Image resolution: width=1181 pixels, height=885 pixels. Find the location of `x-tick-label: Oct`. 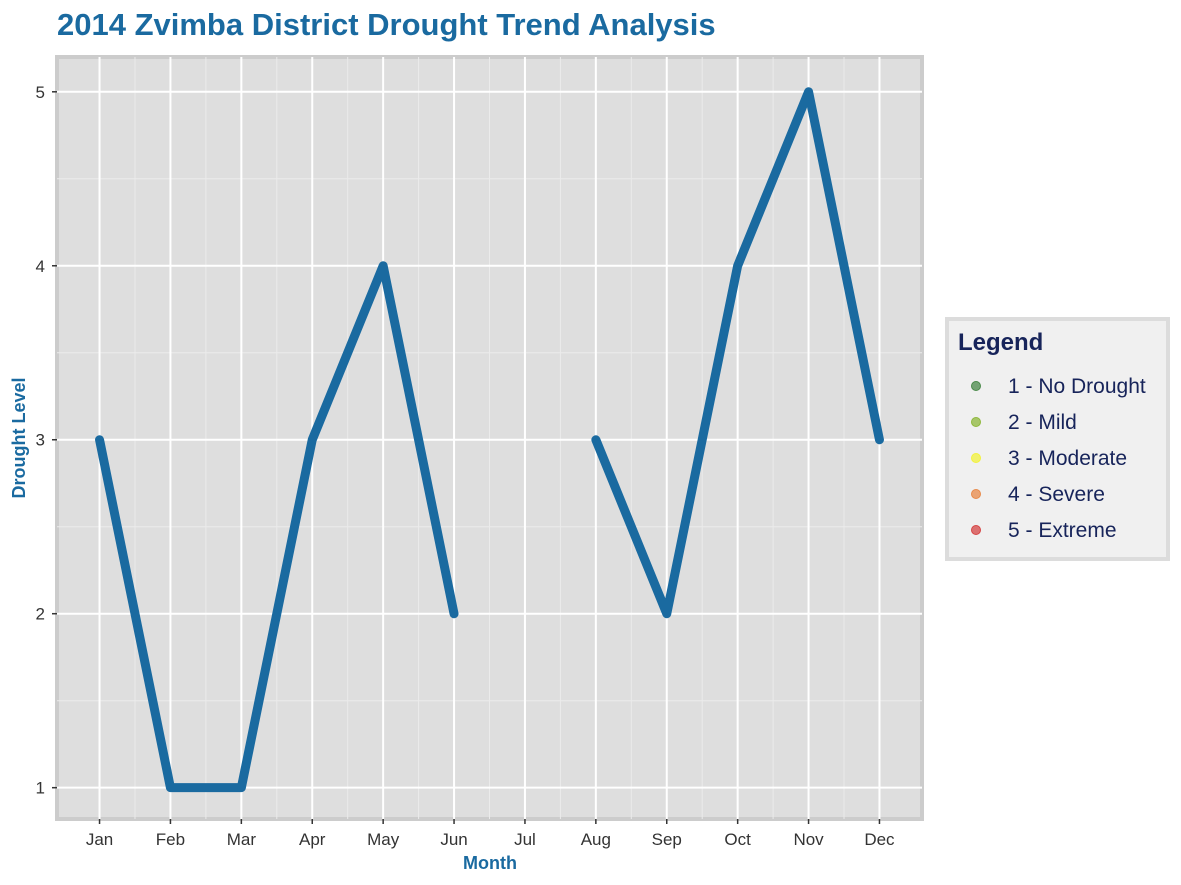

x-tick-label: Oct is located at coordinates (737, 839).